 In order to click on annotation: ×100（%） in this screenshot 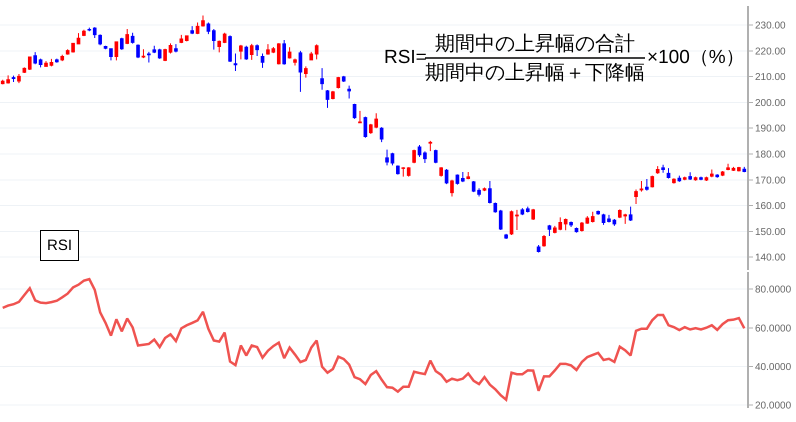, I will do `click(696, 57)`.